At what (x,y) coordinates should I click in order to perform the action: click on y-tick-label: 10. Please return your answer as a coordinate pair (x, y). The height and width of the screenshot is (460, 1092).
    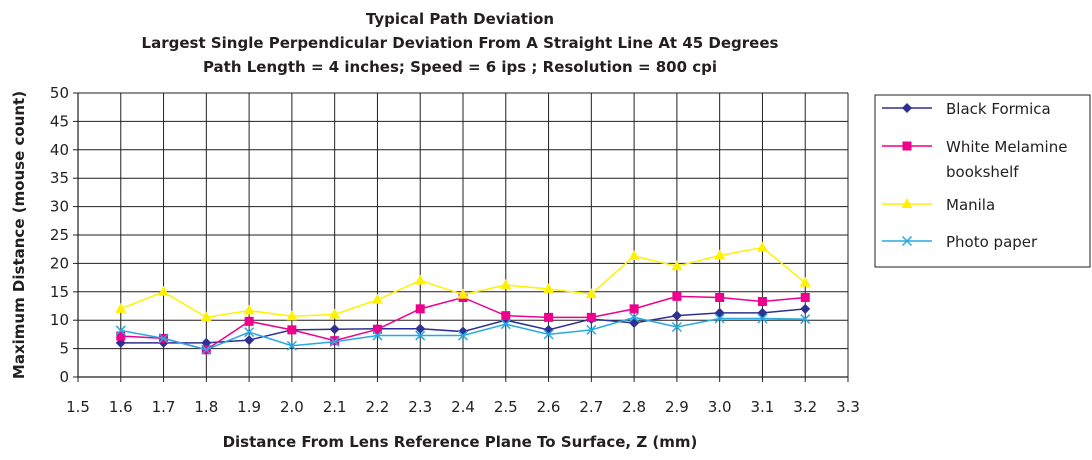
    Looking at the image, I should click on (59, 320).